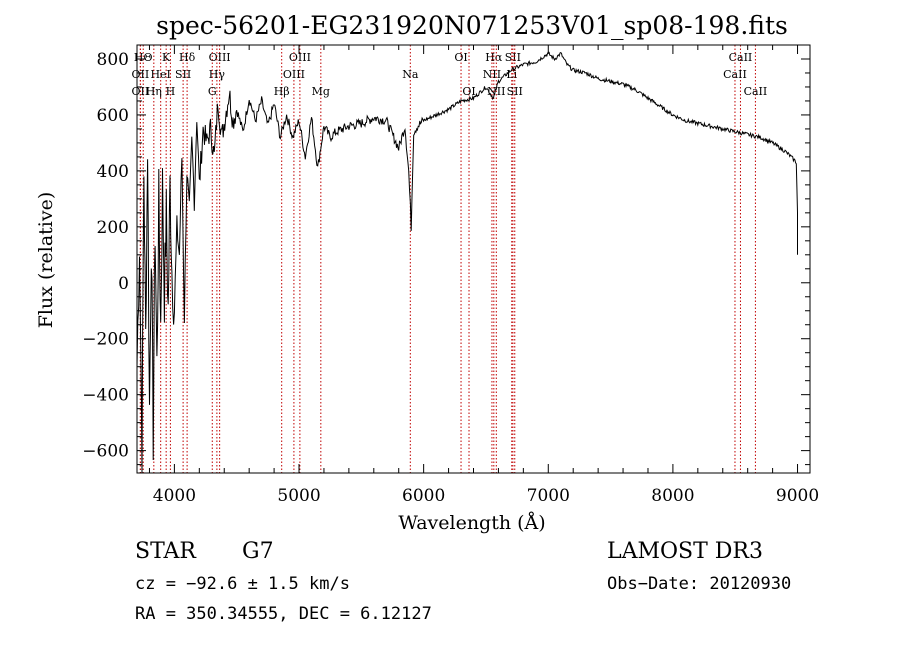 The height and width of the screenshot is (649, 900). Describe the element at coordinates (282, 91) in the screenshot. I see `emission-line-label: Hβ` at that location.